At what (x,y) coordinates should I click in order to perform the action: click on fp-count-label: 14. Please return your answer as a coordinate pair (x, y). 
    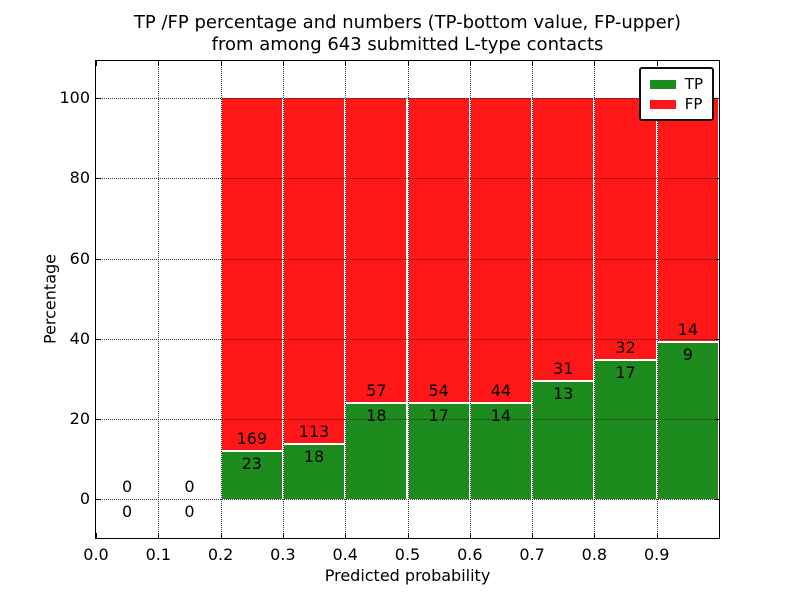
    Looking at the image, I should click on (688, 330).